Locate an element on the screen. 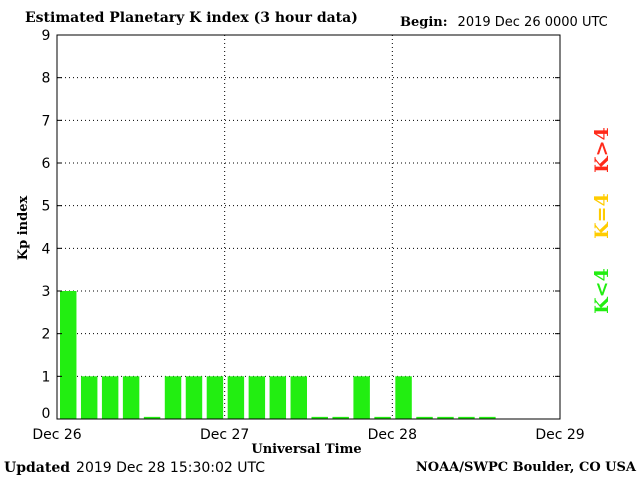 Image resolution: width=640 pixels, height=480 pixels. y-tick-label: 7 is located at coordinates (46, 121).